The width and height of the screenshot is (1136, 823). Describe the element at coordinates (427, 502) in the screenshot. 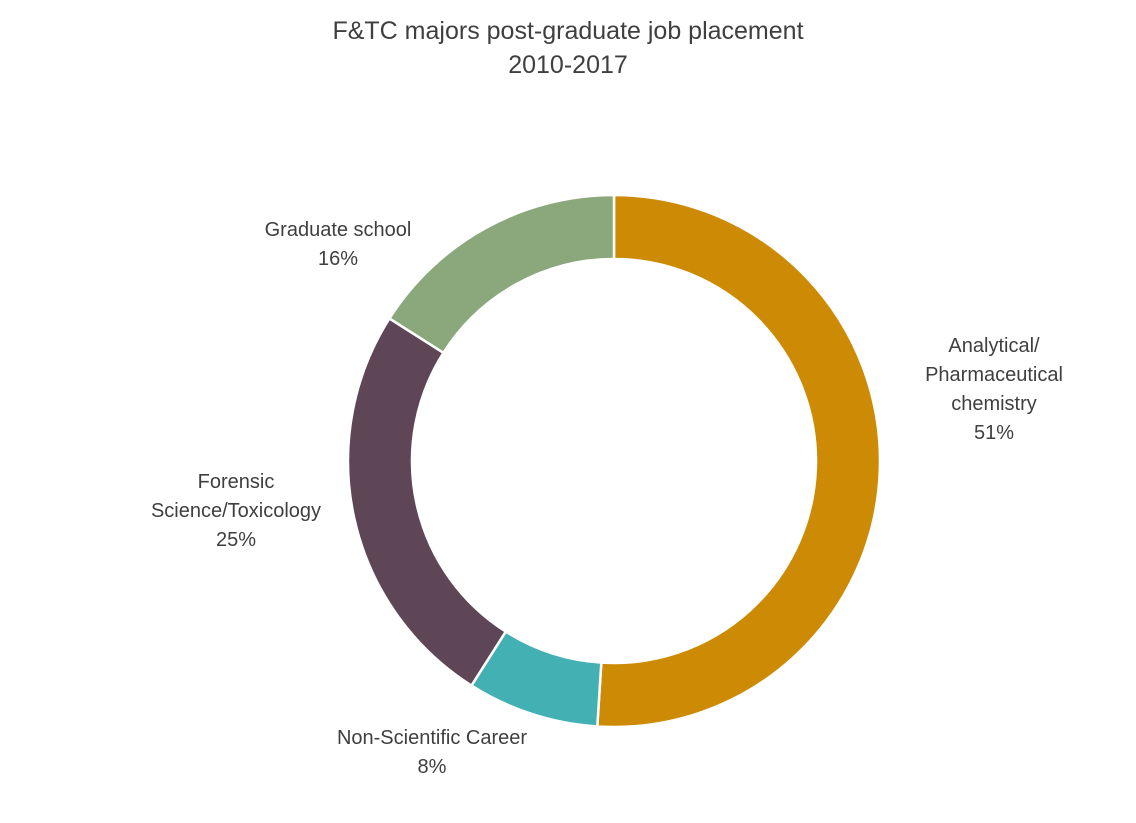

I see `slice-forensic` at that location.